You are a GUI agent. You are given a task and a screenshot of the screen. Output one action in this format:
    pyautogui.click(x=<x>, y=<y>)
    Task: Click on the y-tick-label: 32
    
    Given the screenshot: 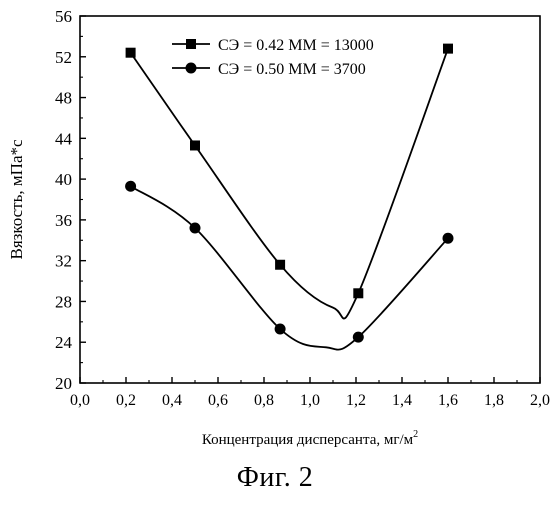 What is the action you would take?
    pyautogui.click(x=63, y=261)
    